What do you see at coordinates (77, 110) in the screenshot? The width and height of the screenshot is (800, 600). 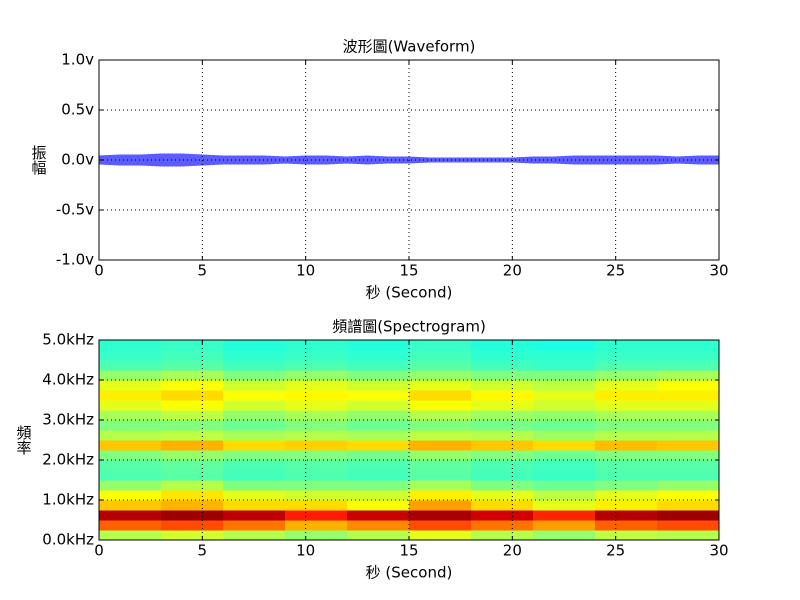 I see `y-tick-label: 0.5v` at bounding box center [77, 110].